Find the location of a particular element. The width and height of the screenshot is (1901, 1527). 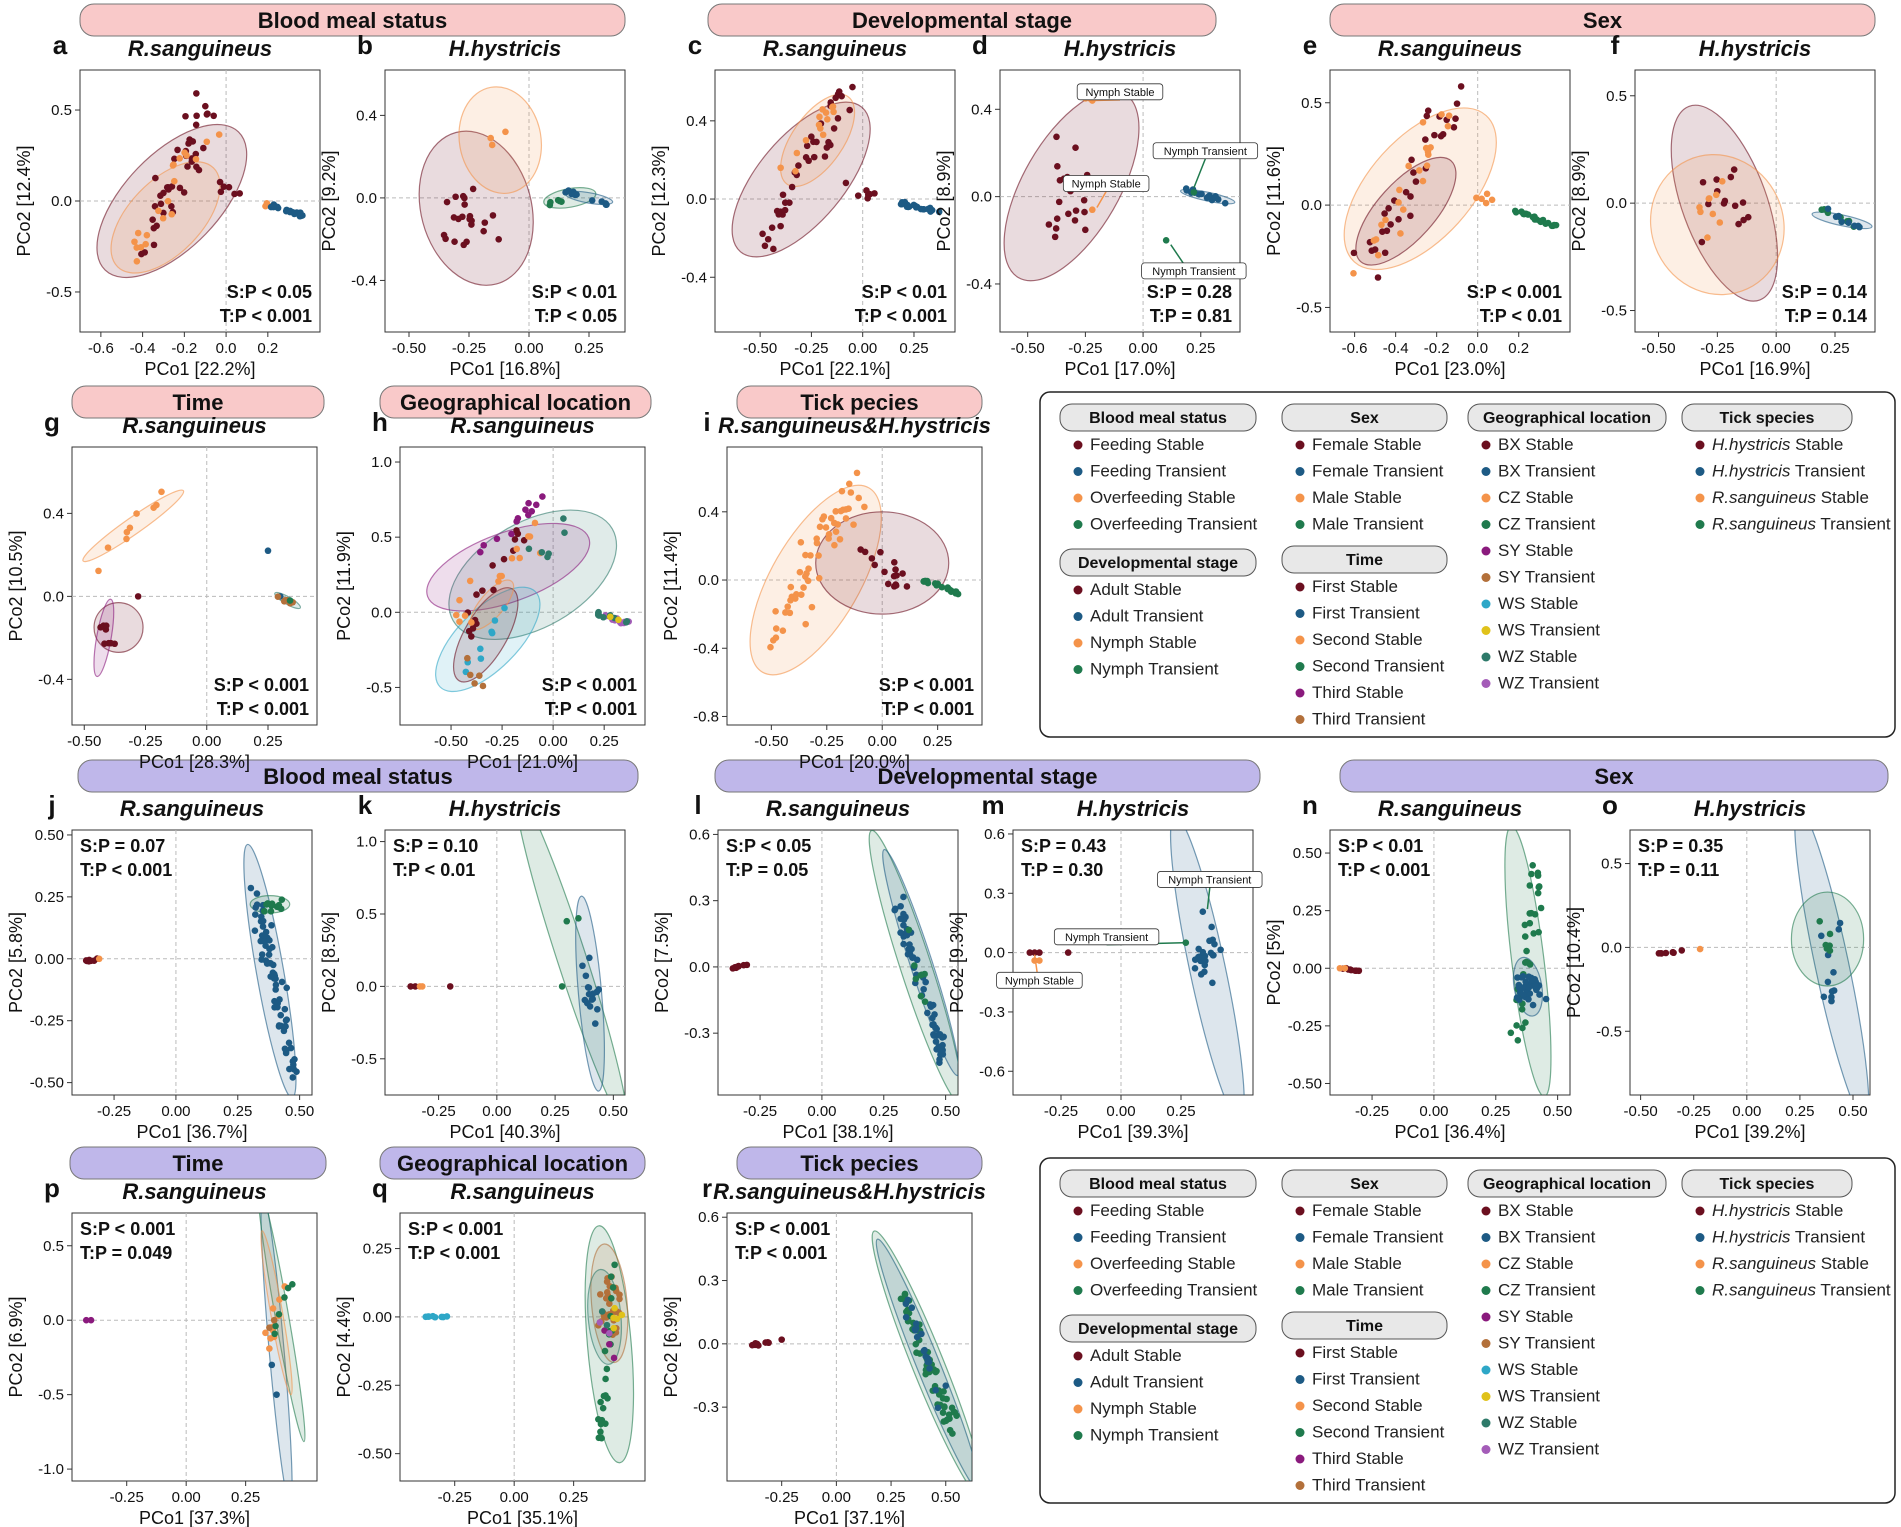

legend-item: WS Transient is located at coordinates (1540, 1396).